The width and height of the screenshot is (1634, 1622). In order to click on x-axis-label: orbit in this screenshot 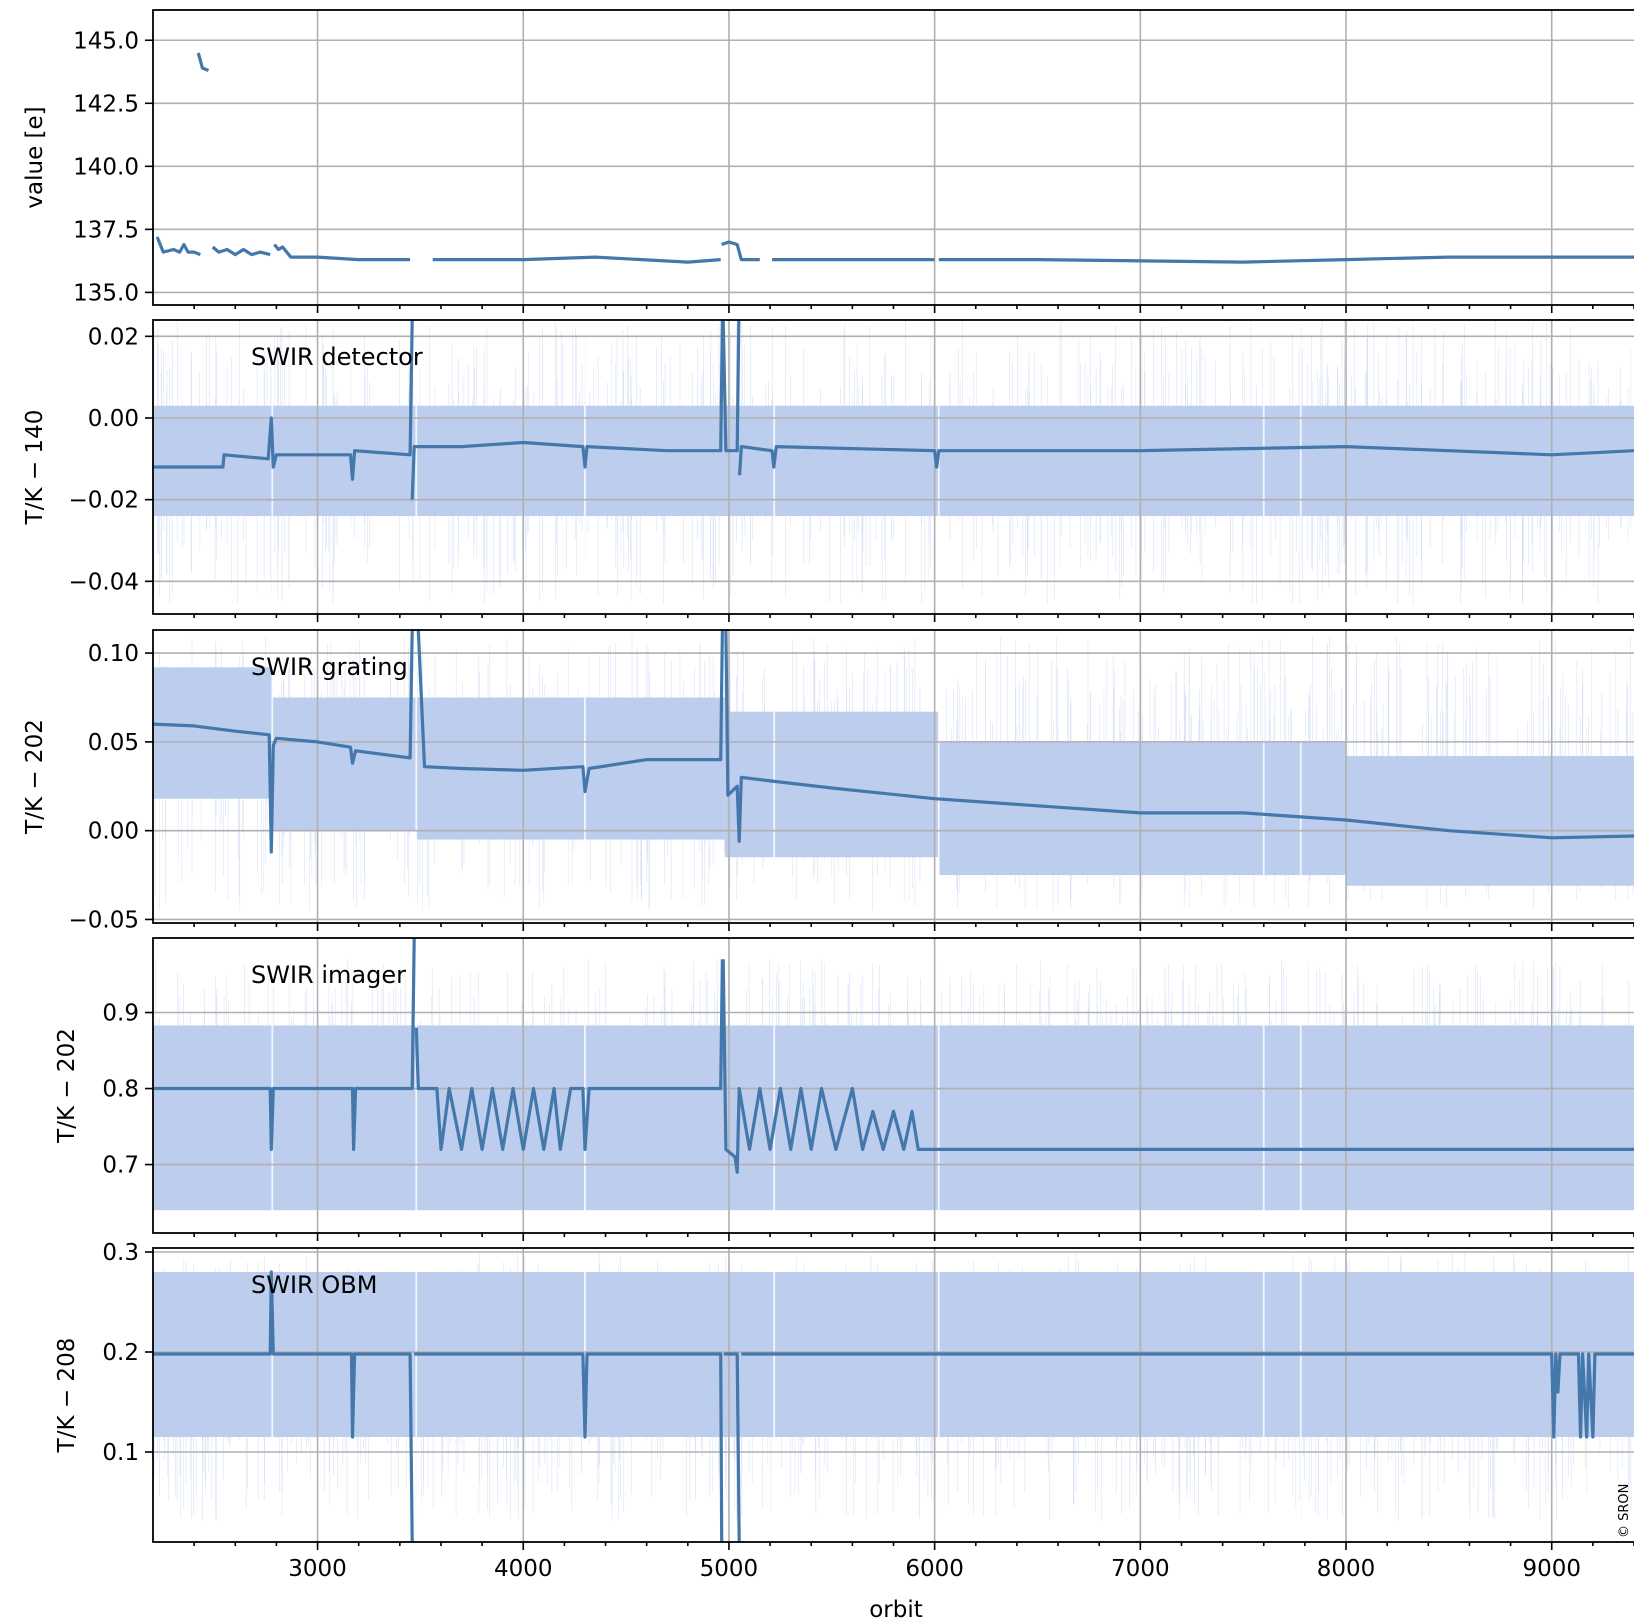, I will do `click(896, 1609)`.